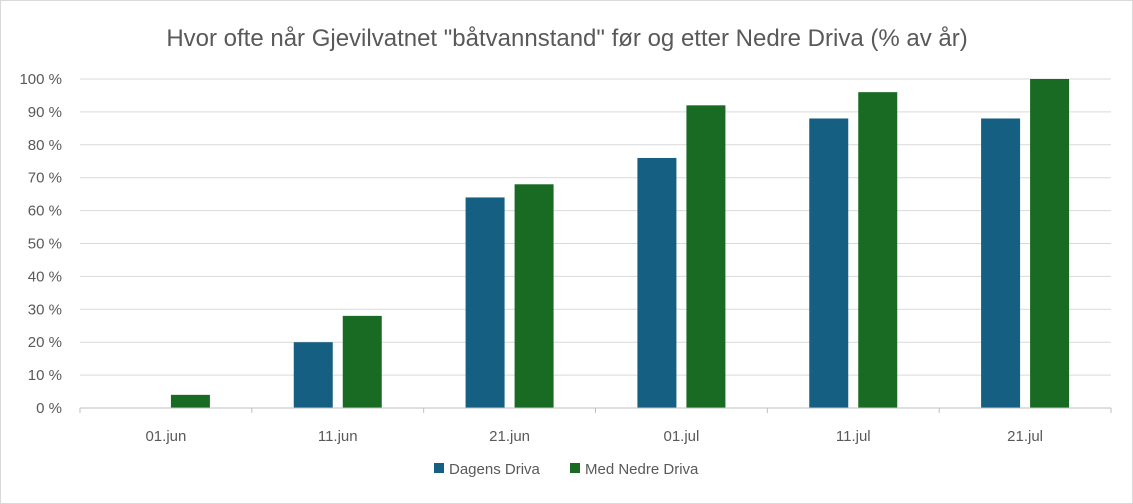 Image resolution: width=1133 pixels, height=504 pixels. Describe the element at coordinates (45, 178) in the screenshot. I see `y-tick-label: 70 %` at that location.